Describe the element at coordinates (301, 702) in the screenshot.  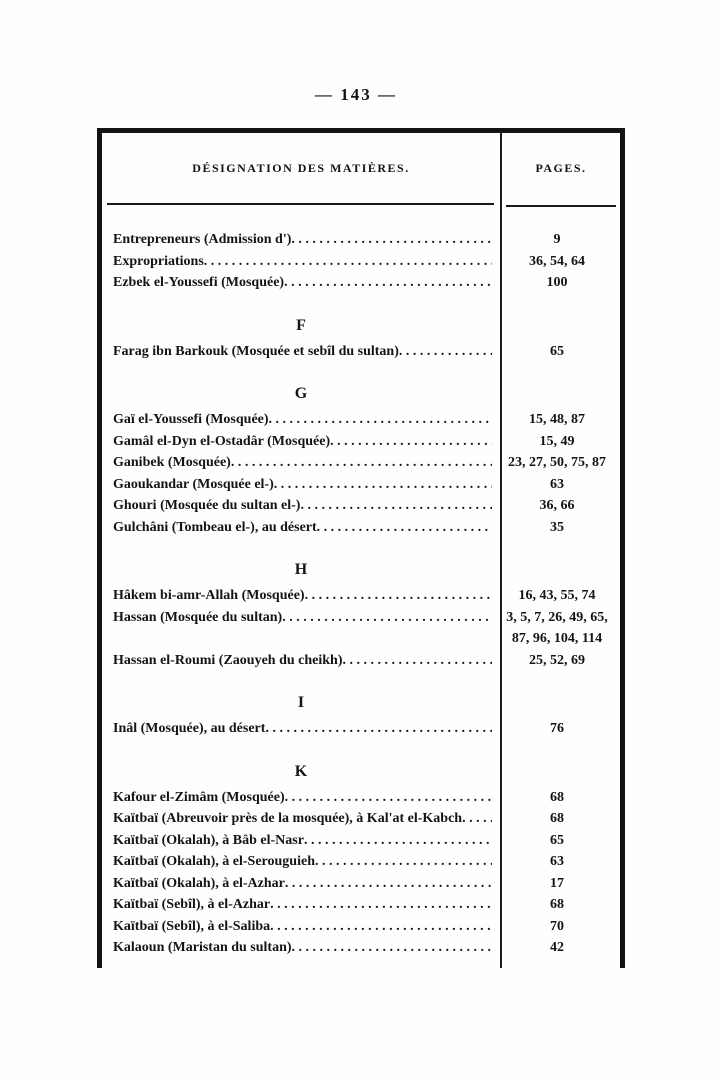
I see `section-letter: I` at that location.